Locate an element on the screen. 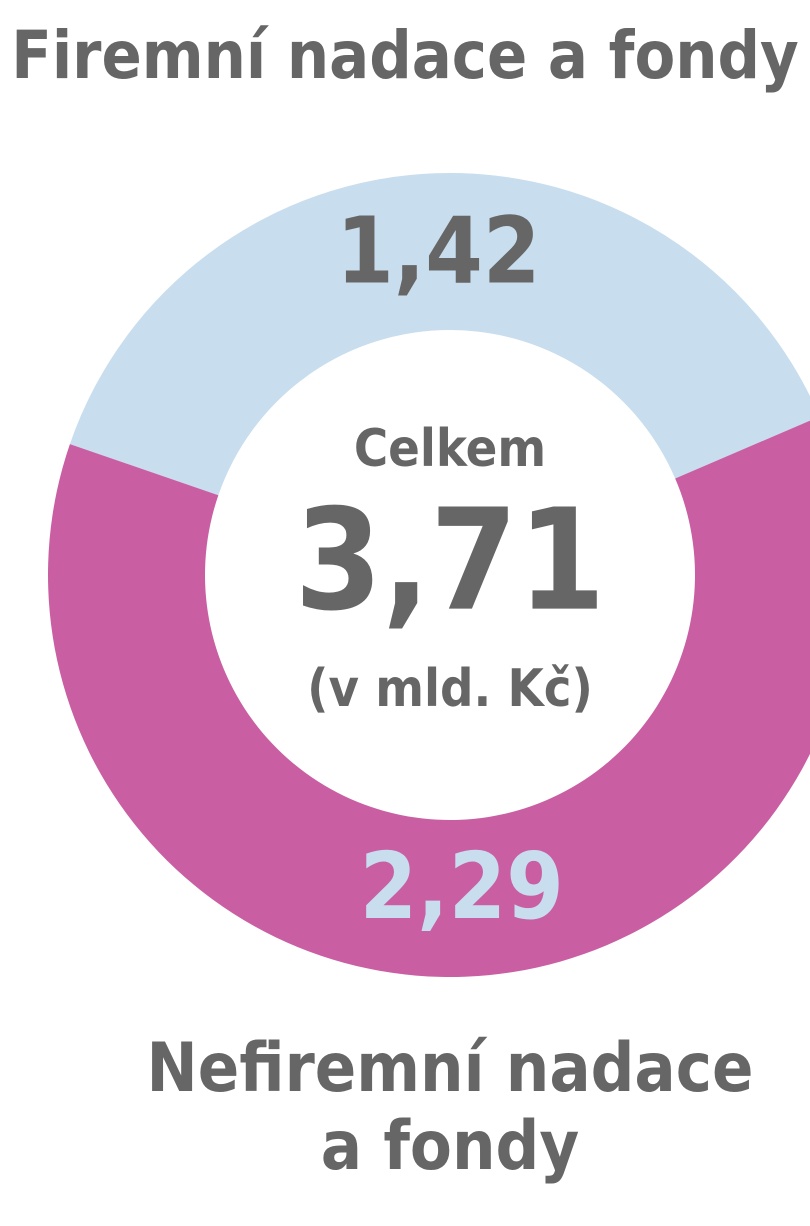 Image resolution: width=810 pixels, height=1226 pixels. center-text: Celkem is located at coordinates (450, 449).